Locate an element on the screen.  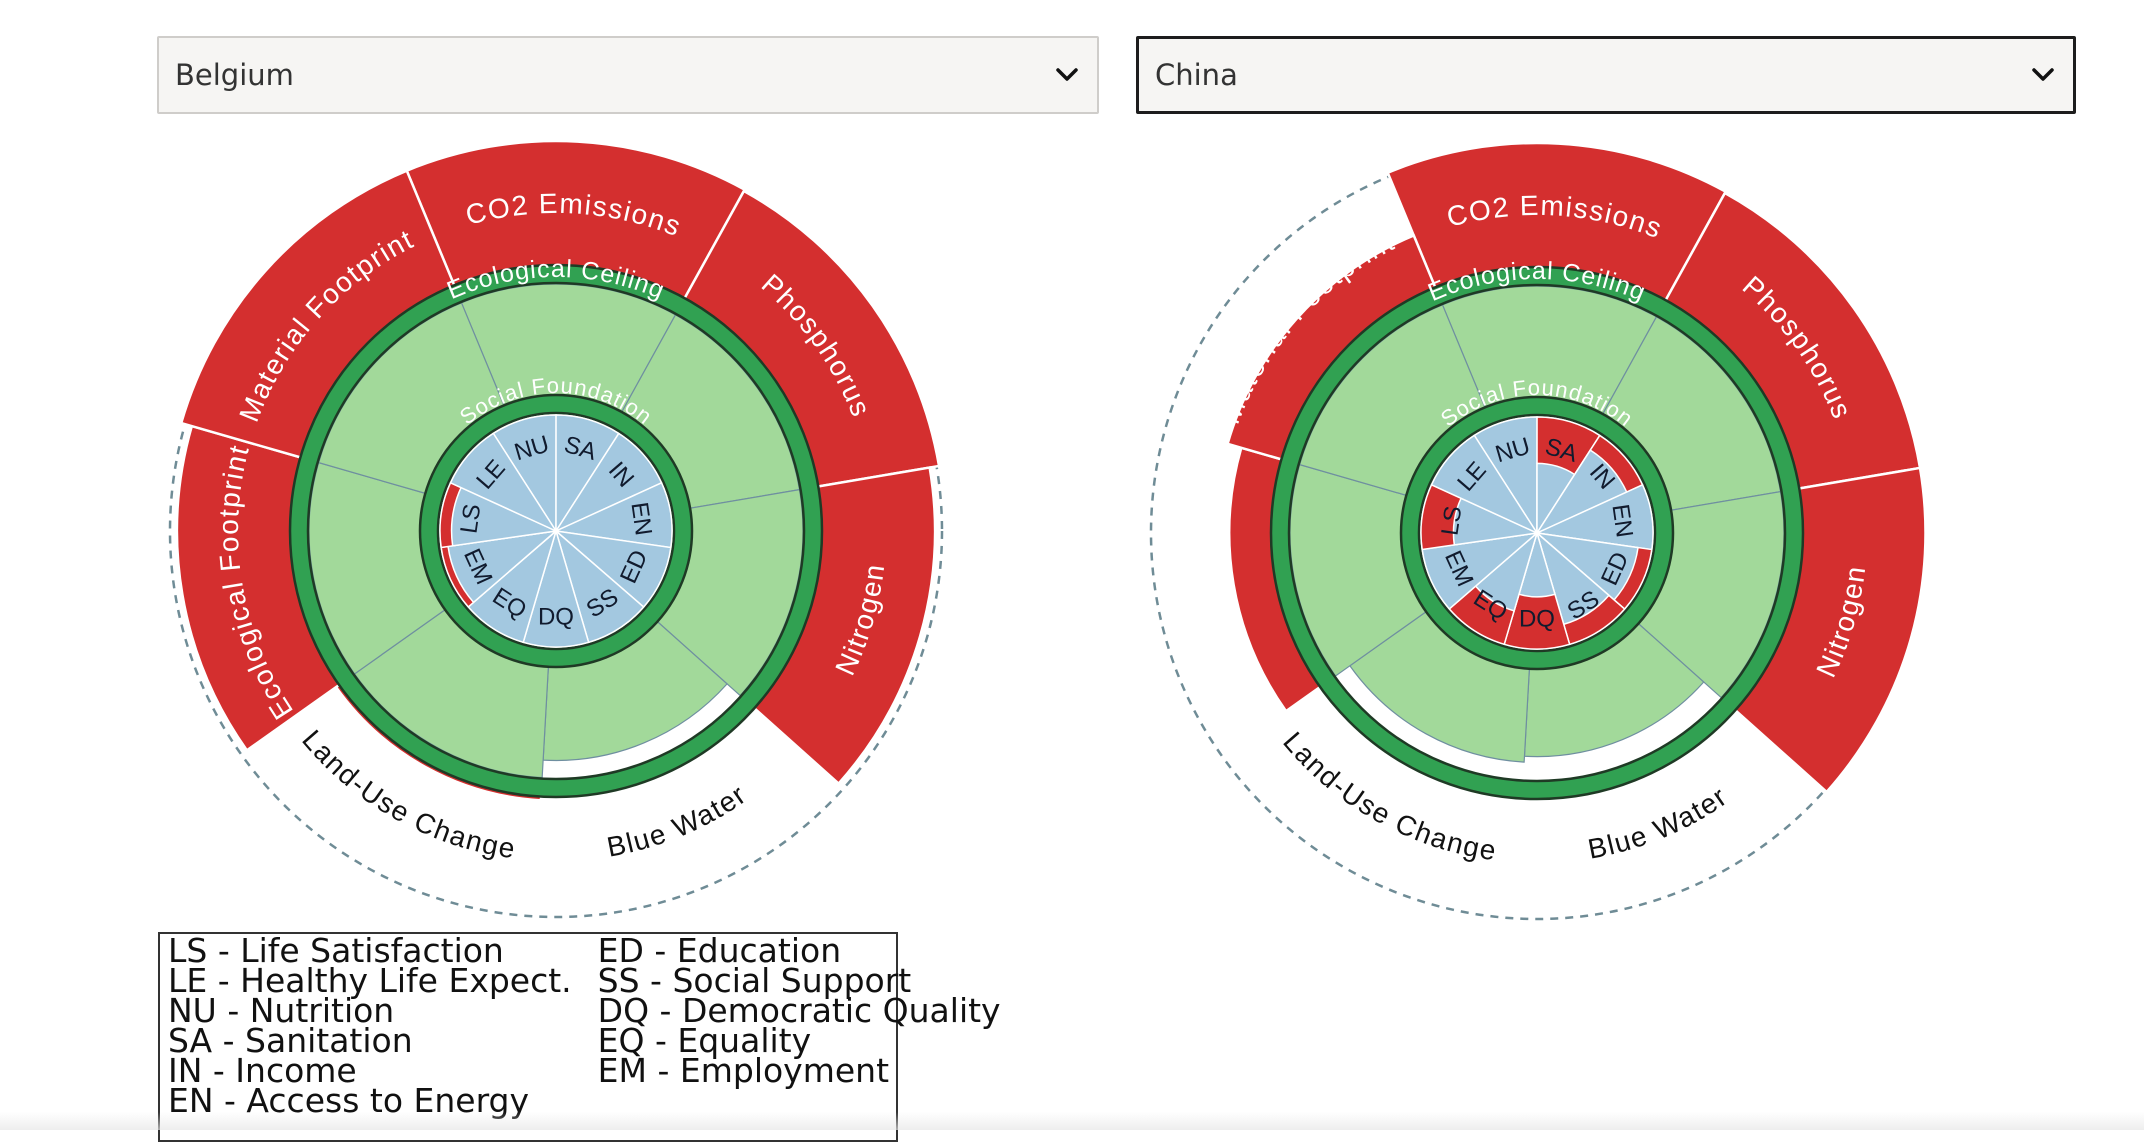
legend-item: DQ - Democratic Quality is located at coordinates (799, 1010).